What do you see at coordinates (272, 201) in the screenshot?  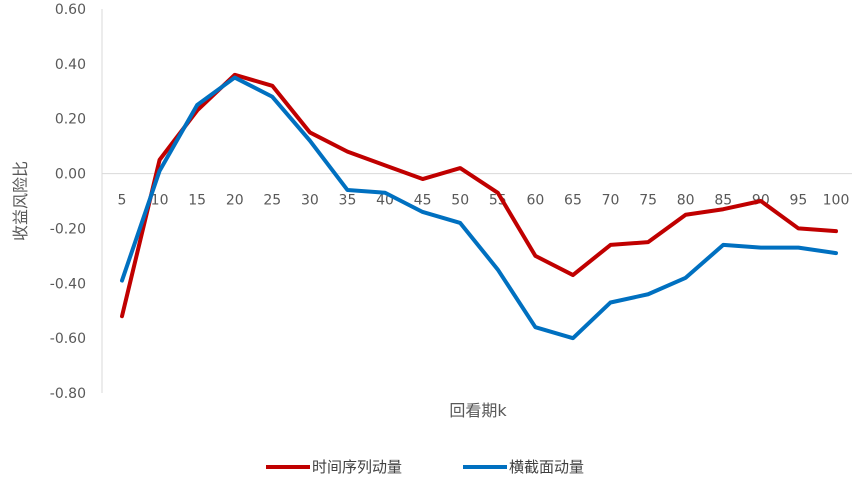 I see `x-tick-label: 25` at bounding box center [272, 201].